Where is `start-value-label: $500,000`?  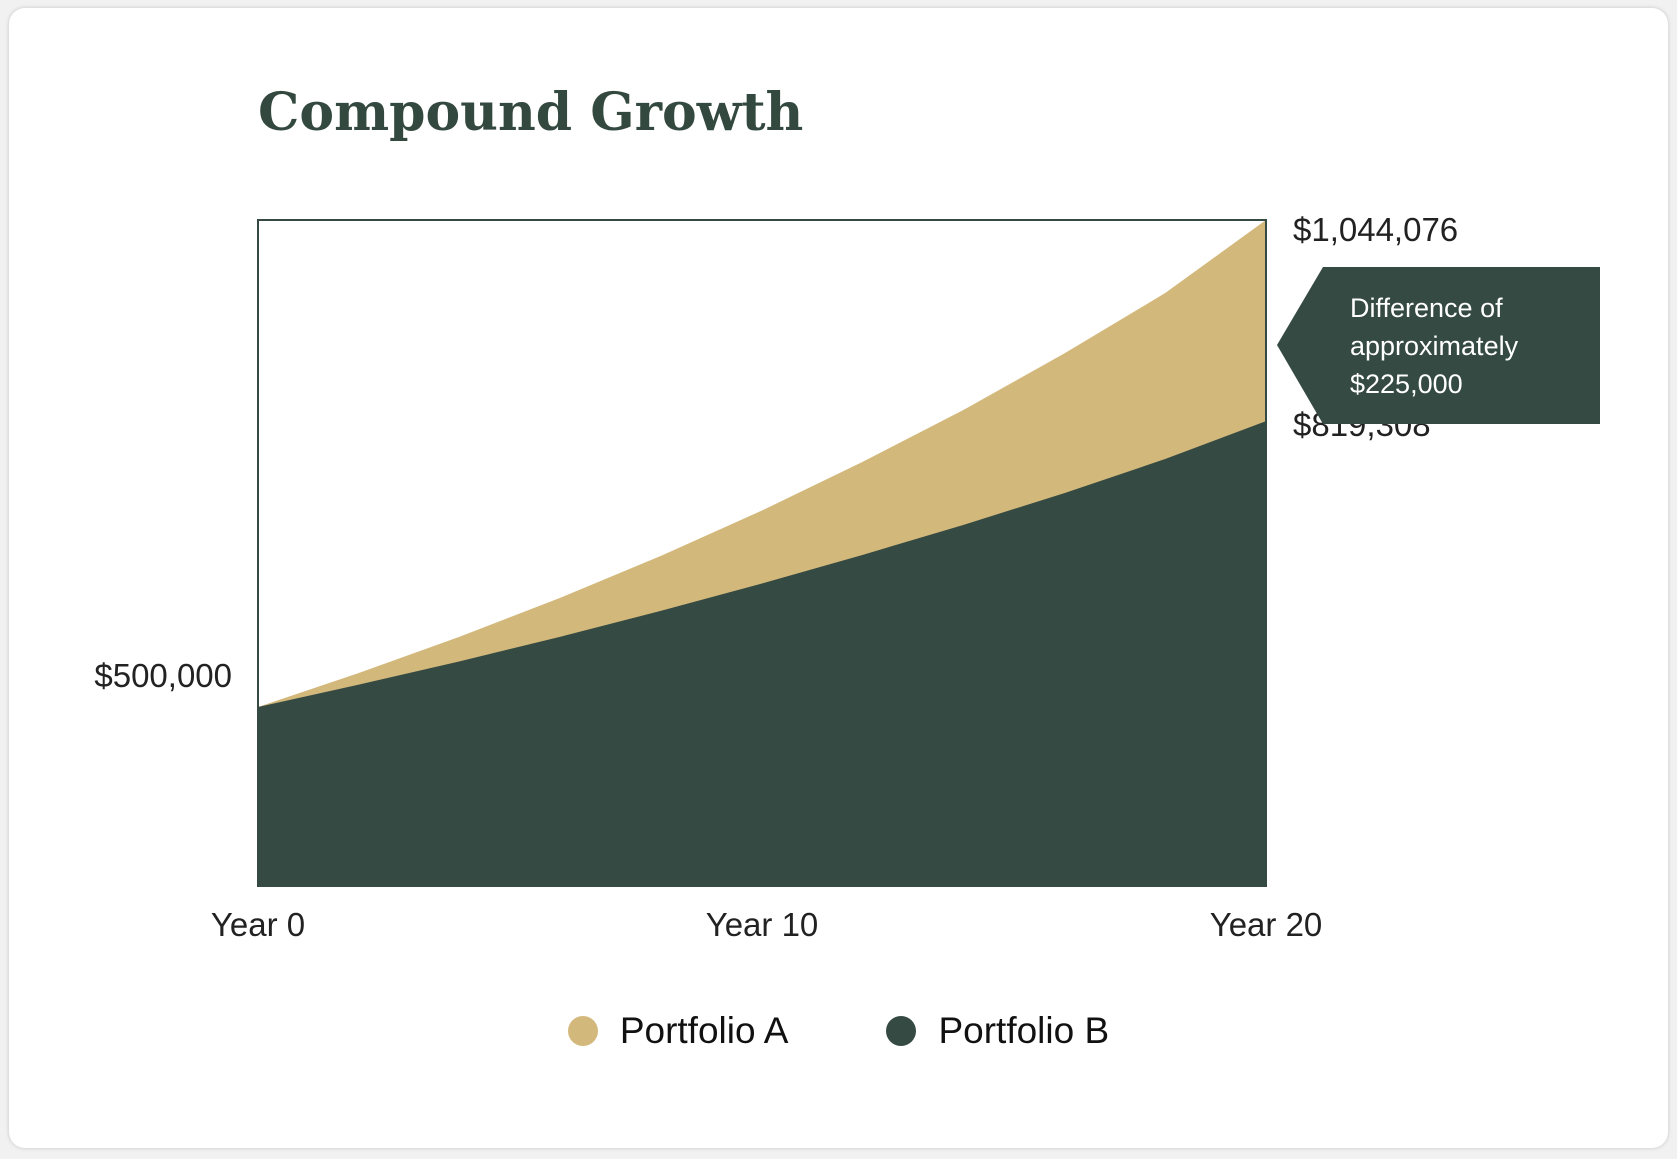
start-value-label: $500,000 is located at coordinates (163, 675).